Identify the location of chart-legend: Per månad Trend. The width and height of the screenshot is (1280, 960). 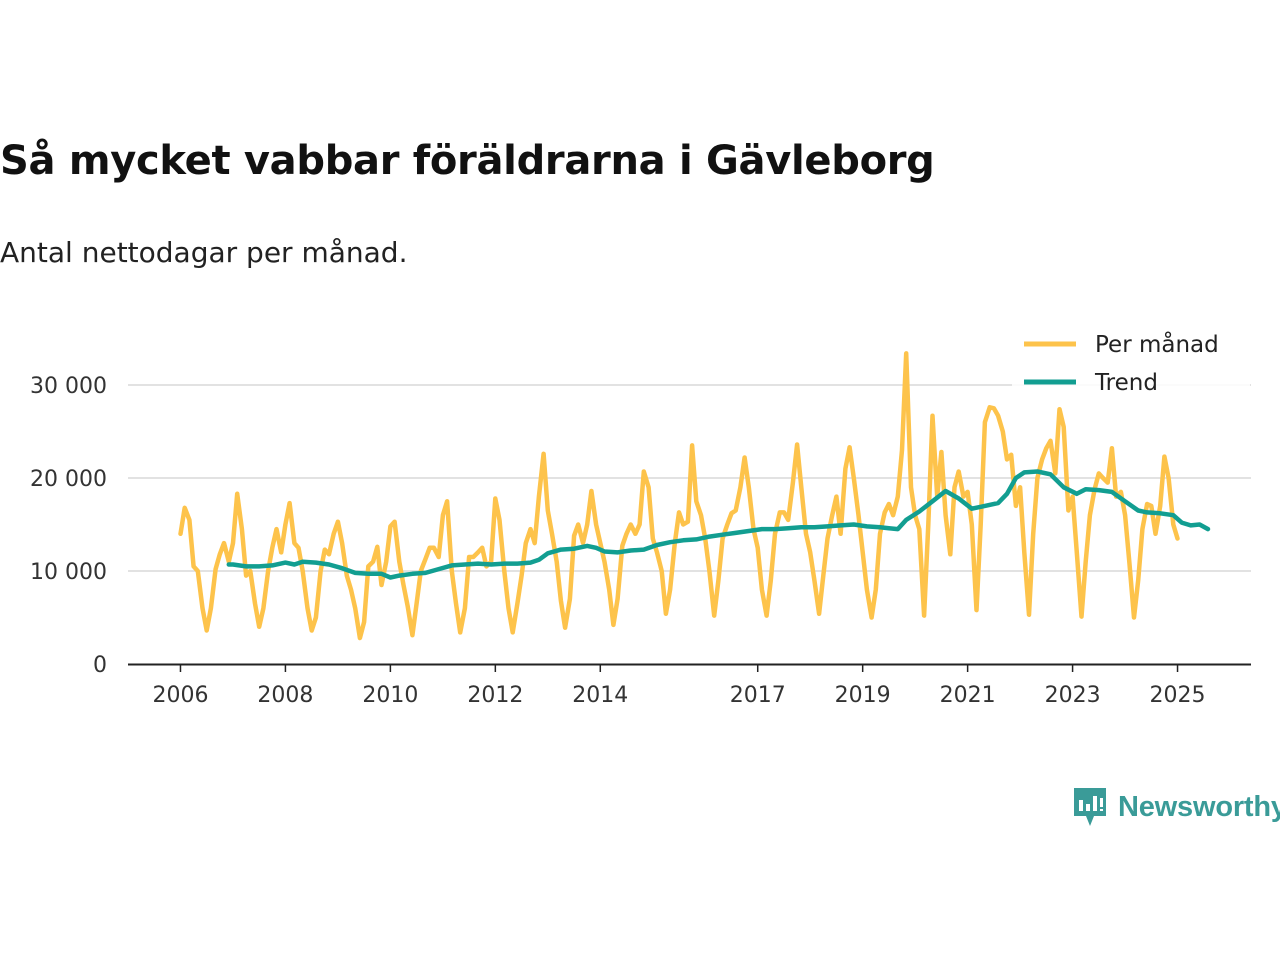
(1131, 363).